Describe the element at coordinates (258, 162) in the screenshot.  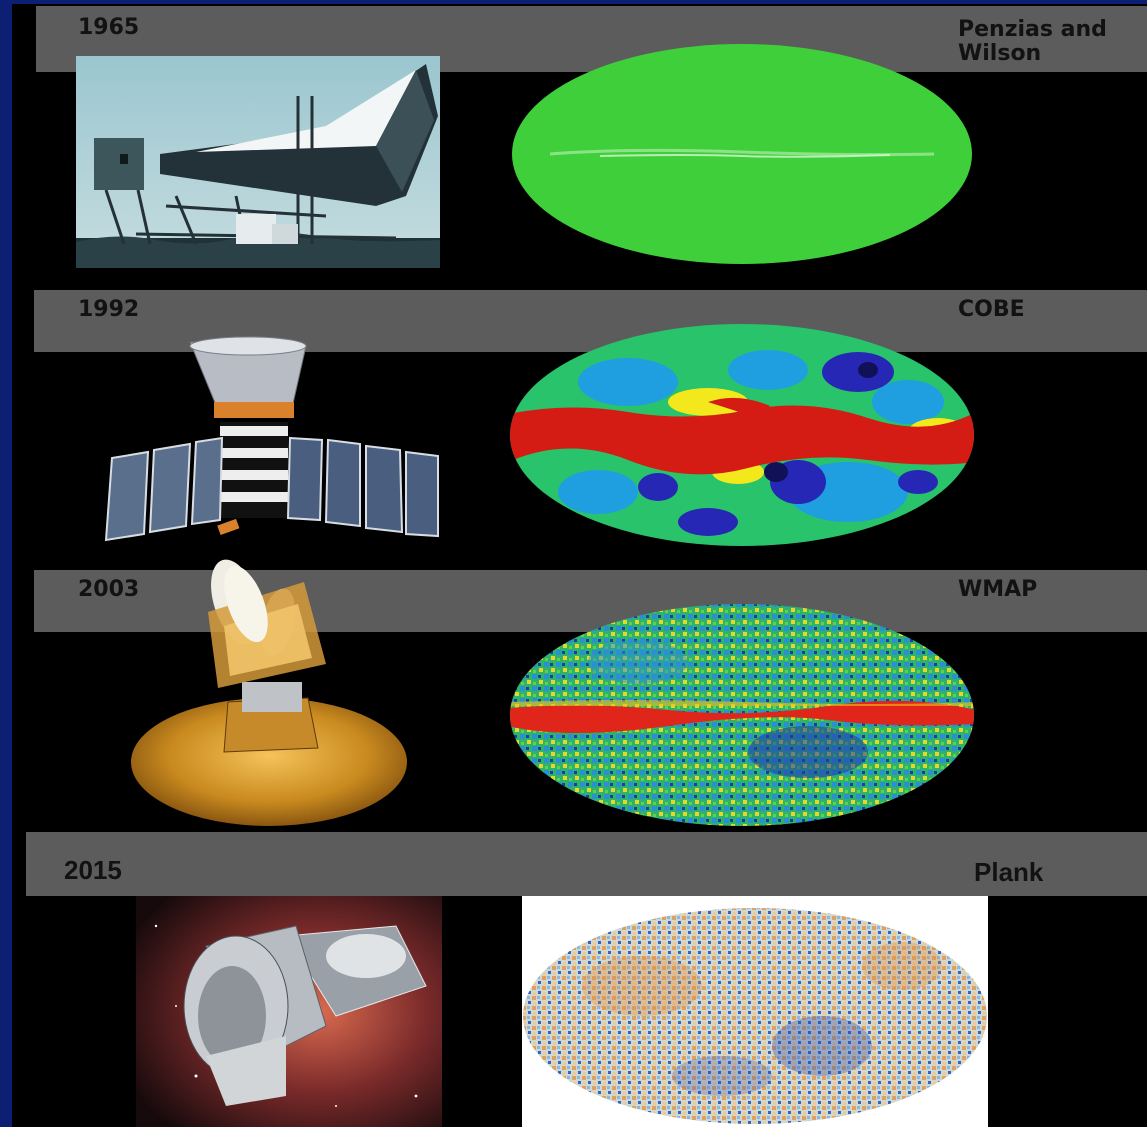
I see `horn-antenna-photo` at that location.